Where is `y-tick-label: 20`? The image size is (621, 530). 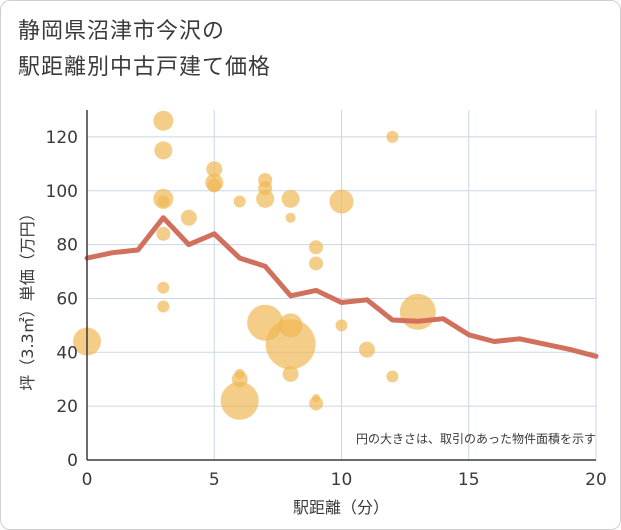
y-tick-label: 20 is located at coordinates (67, 407).